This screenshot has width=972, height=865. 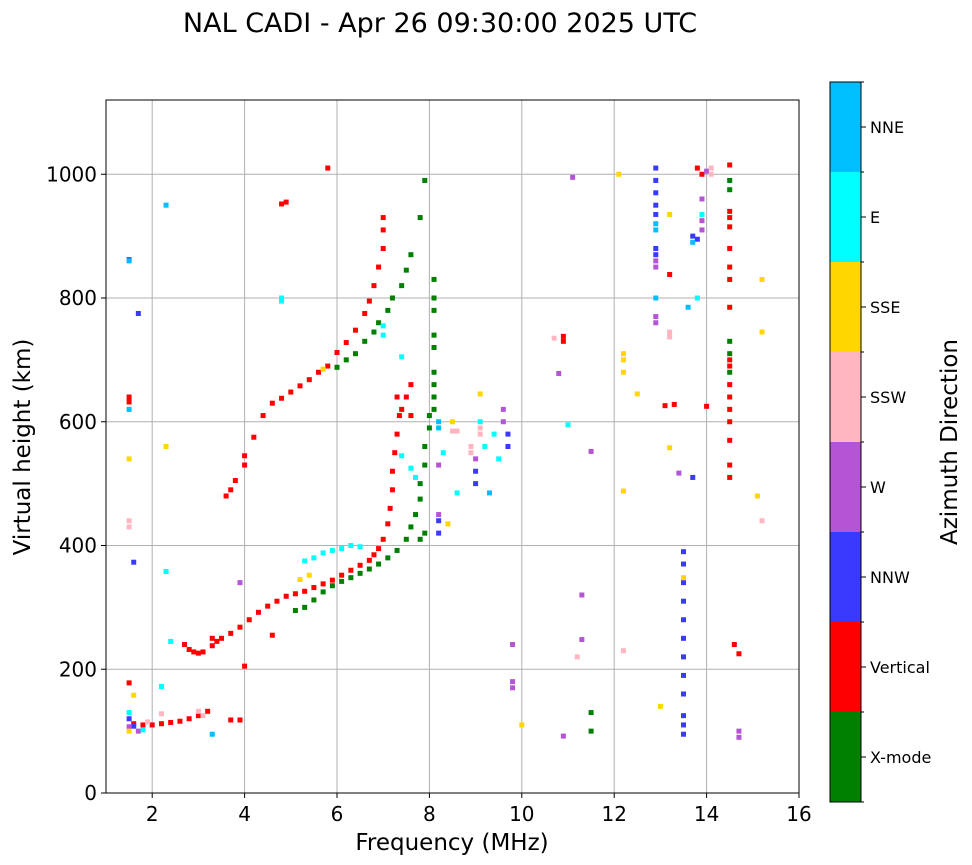 I want to click on colorbar-tick-label: X-mode, so click(x=900, y=757).